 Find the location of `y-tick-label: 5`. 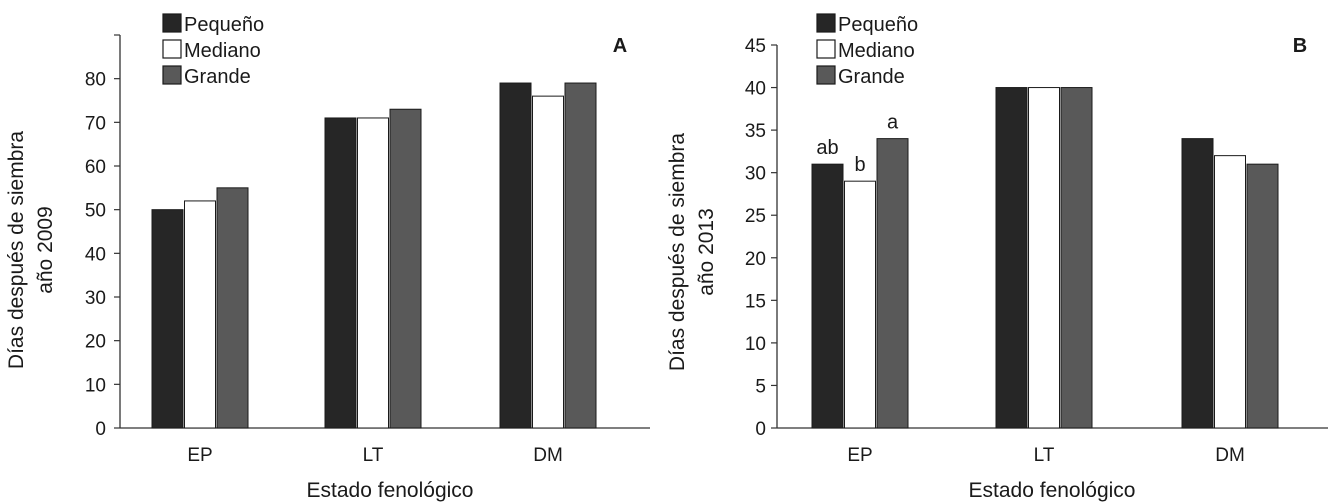

y-tick-label: 5 is located at coordinates (760, 386).